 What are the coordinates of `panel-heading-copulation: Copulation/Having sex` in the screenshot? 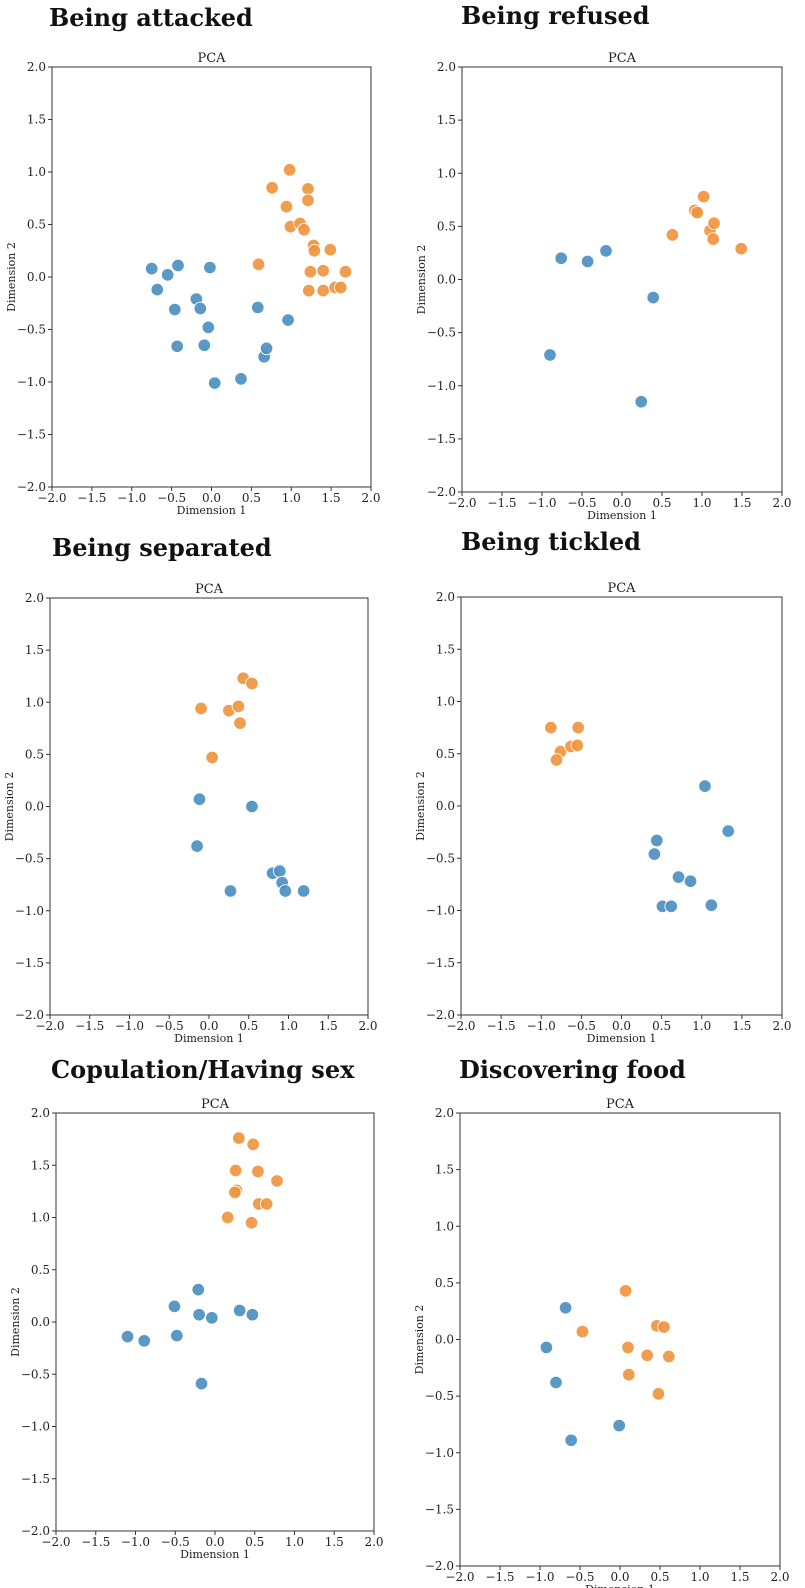 It's located at (203, 1069).